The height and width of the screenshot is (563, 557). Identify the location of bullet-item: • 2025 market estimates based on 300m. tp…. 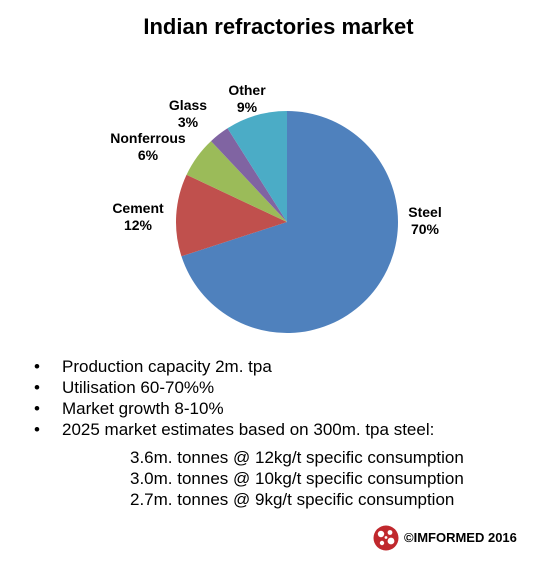
(234, 429).